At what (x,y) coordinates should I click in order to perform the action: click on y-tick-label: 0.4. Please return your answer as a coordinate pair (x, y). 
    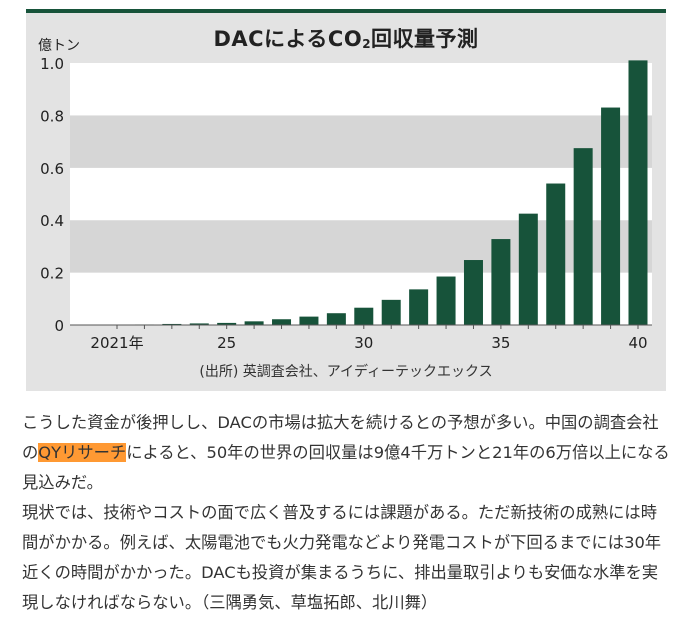
    Looking at the image, I should click on (52, 221).